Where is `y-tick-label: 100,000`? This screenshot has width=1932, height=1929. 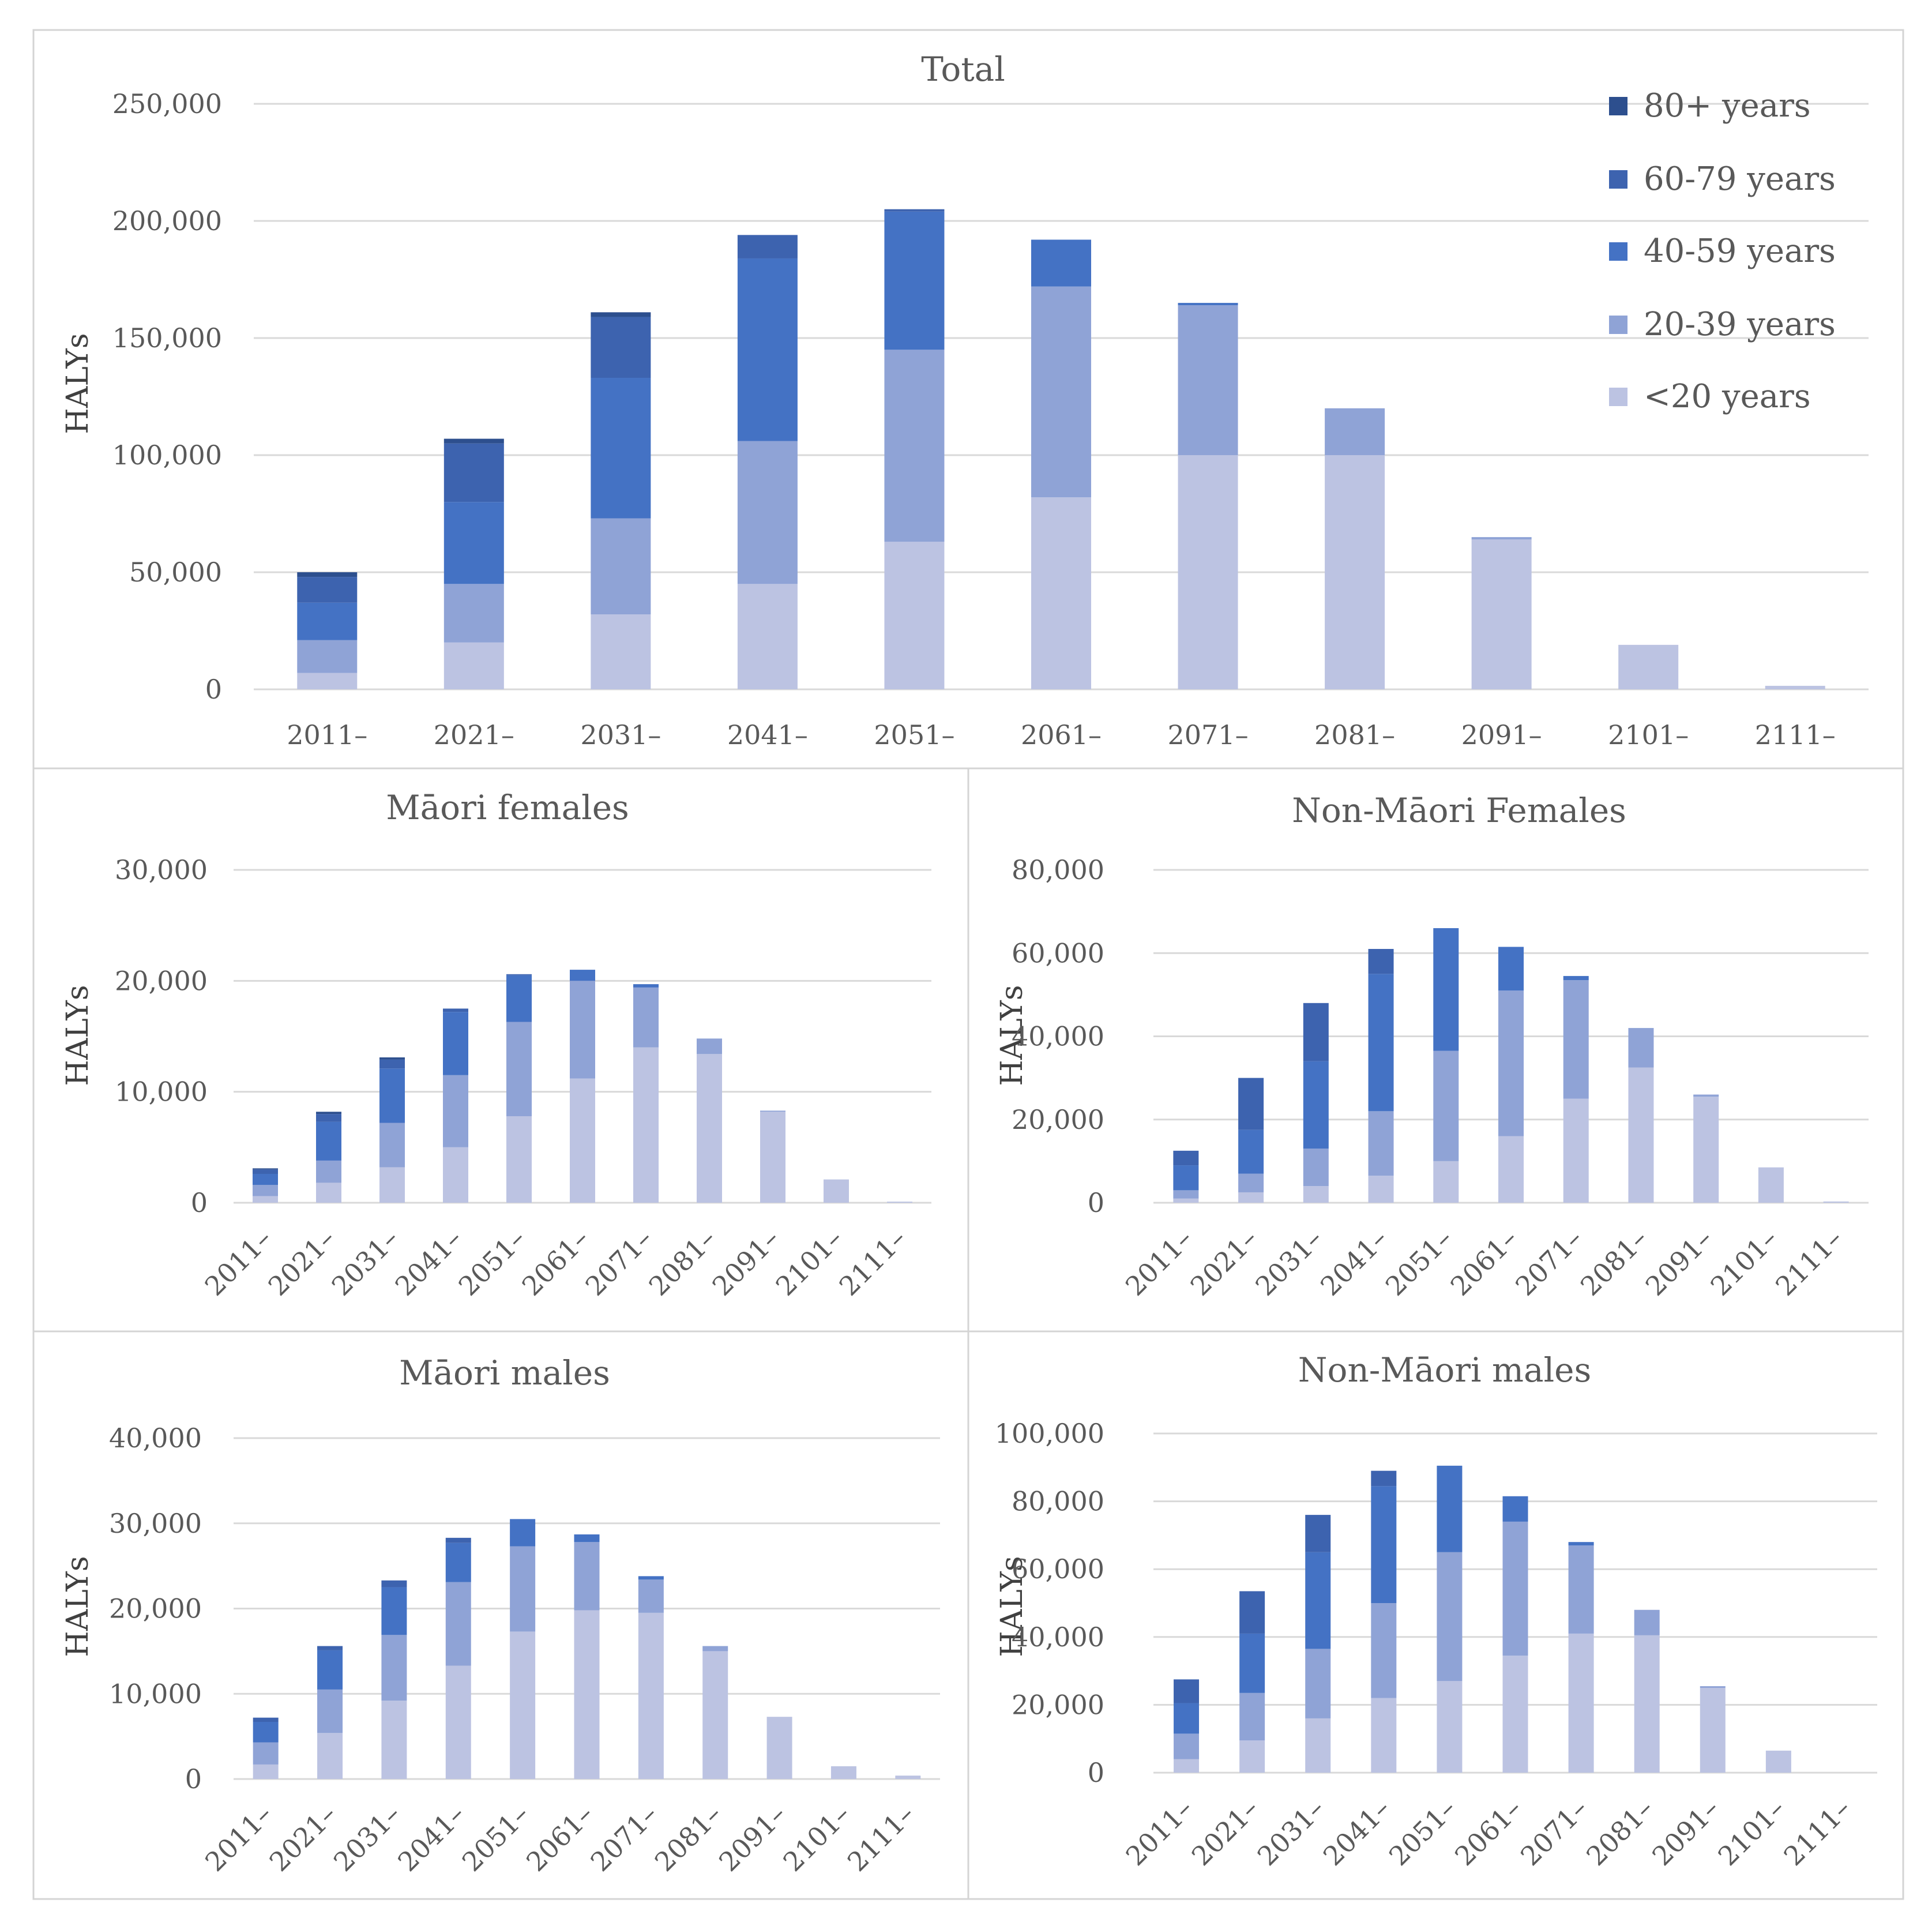
y-tick-label: 100,000 is located at coordinates (167, 455).